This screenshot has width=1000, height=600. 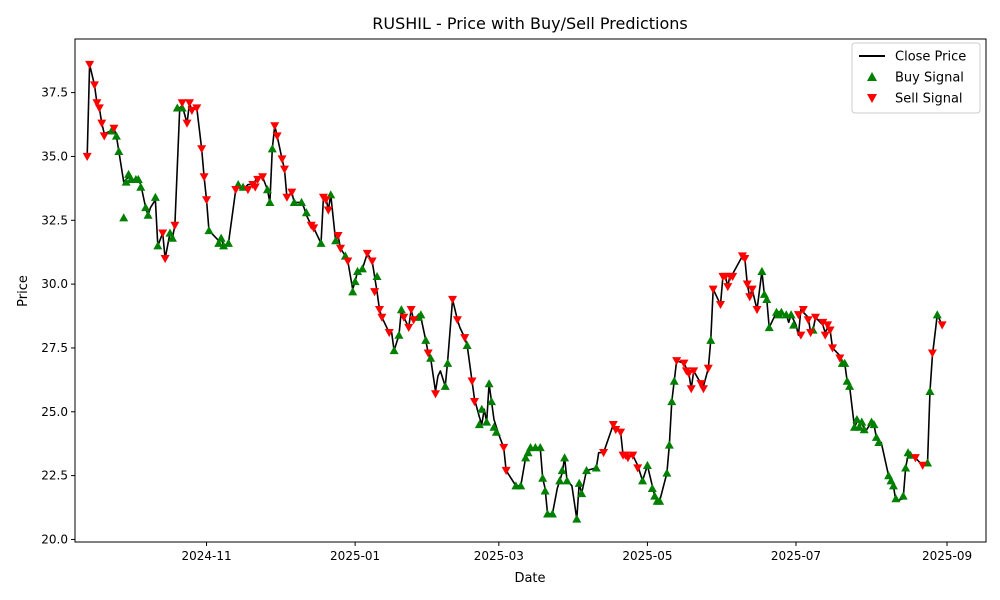 I want to click on chart-title: RUSHIL - Price with Buy/Sell Predictions, so click(x=530, y=23).